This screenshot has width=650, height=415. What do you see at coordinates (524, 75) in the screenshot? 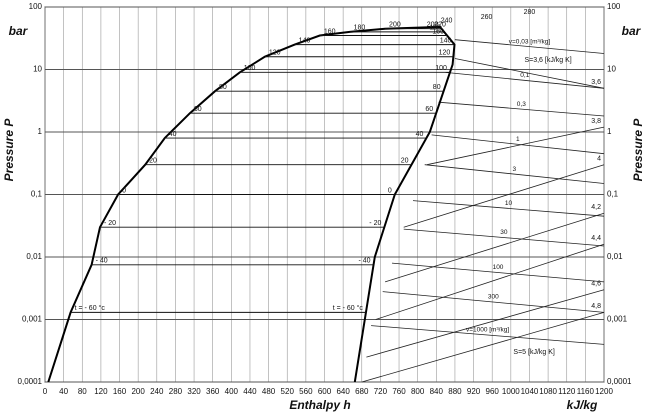
I see `isochore-label: 0,1` at bounding box center [524, 75].